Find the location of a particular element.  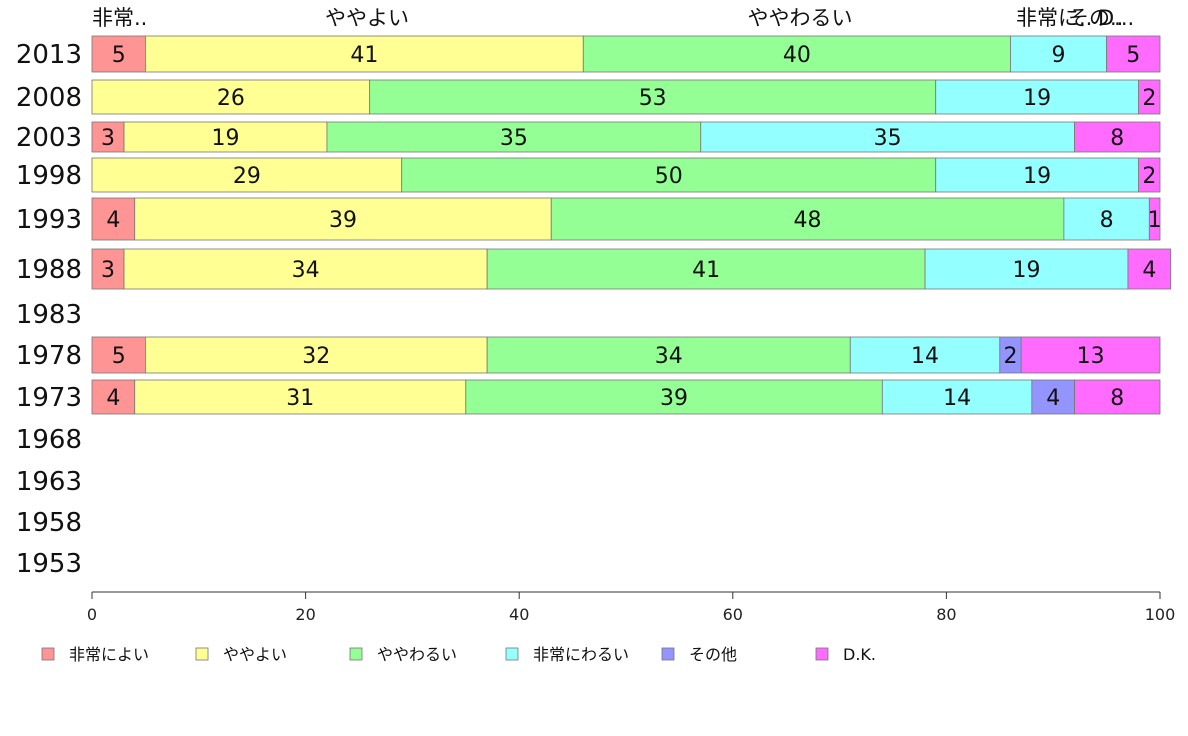

year-label-1958: 1958 is located at coordinates (49, 523).